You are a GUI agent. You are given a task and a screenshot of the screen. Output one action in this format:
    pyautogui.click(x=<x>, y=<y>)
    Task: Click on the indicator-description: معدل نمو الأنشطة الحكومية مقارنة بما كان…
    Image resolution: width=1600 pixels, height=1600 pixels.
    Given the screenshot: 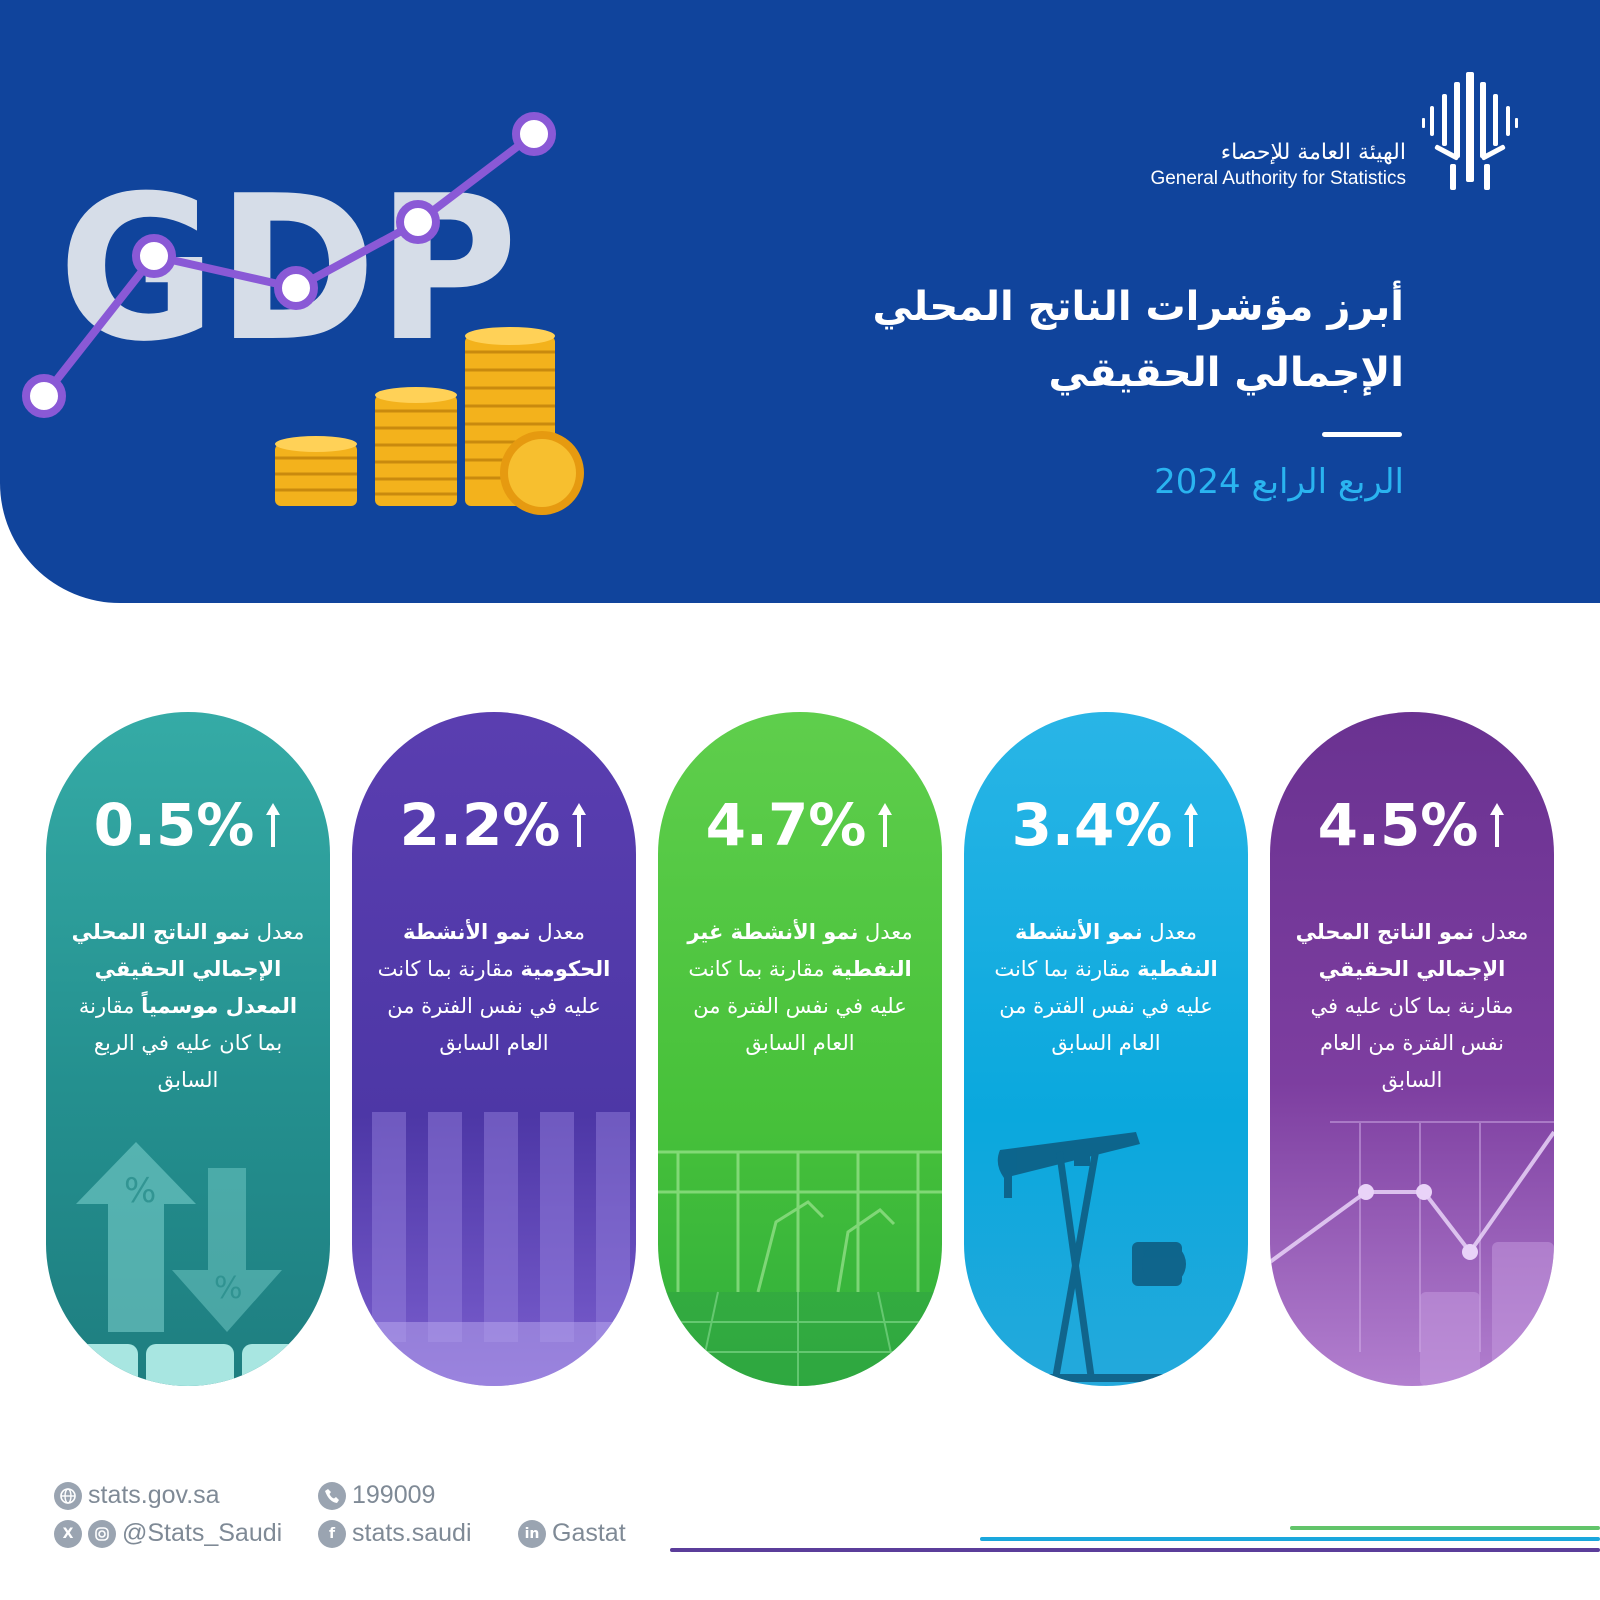 What is the action you would take?
    pyautogui.click(x=494, y=988)
    